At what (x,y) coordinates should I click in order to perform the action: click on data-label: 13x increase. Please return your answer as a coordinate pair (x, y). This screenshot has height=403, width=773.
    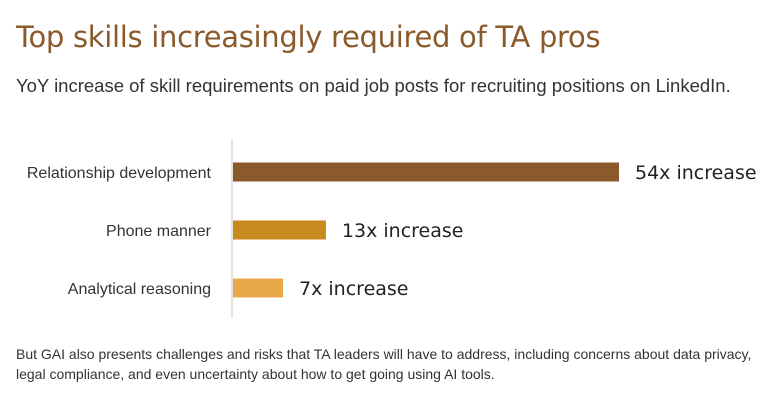
    Looking at the image, I should click on (403, 231).